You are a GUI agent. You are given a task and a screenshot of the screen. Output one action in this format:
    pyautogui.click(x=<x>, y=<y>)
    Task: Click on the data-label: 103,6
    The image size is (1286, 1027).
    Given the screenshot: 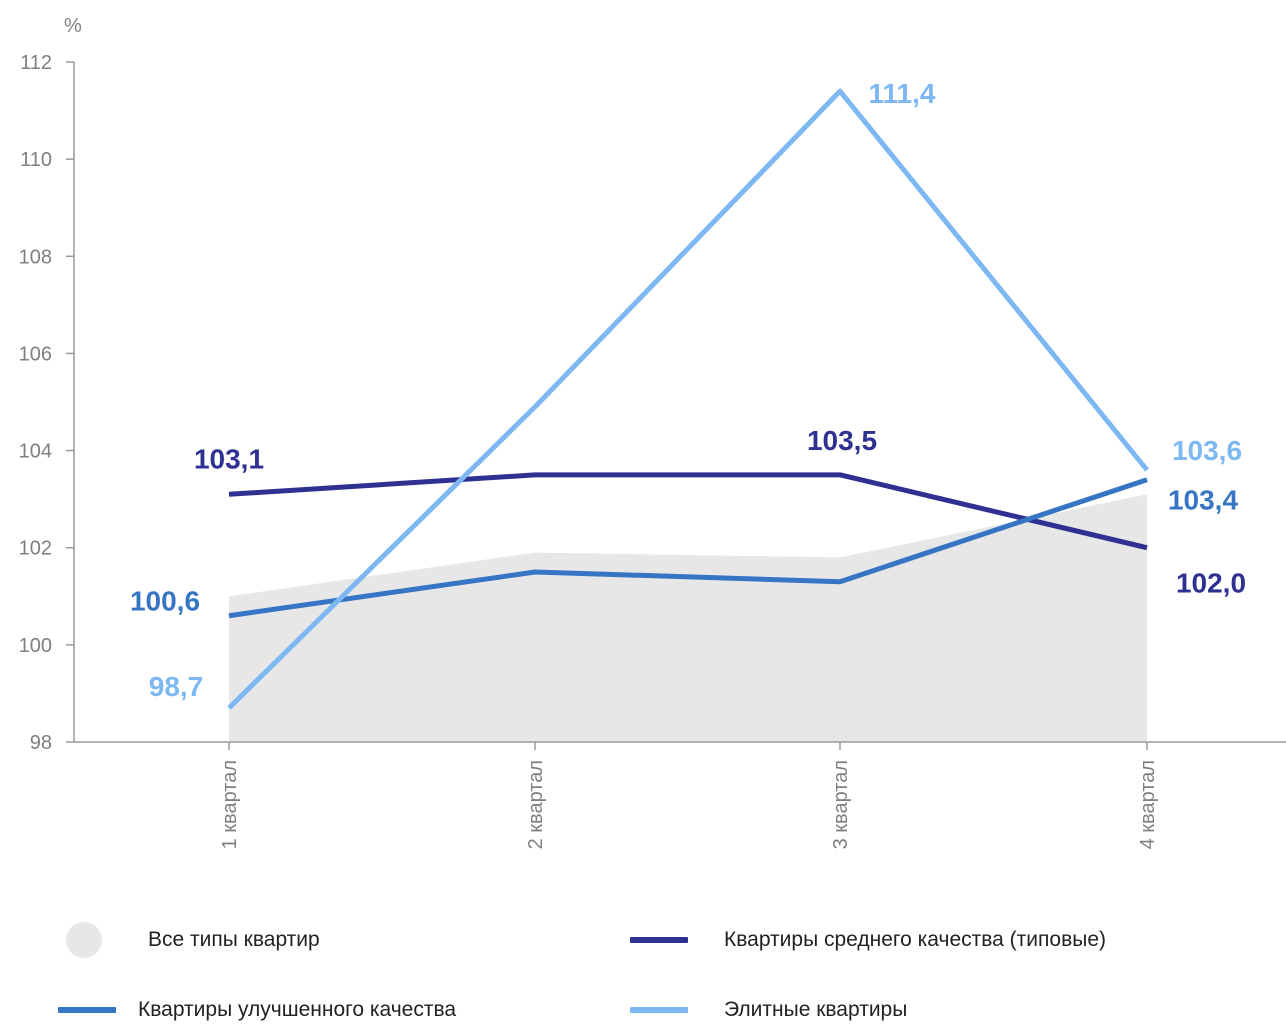 What is the action you would take?
    pyautogui.click(x=1207, y=450)
    